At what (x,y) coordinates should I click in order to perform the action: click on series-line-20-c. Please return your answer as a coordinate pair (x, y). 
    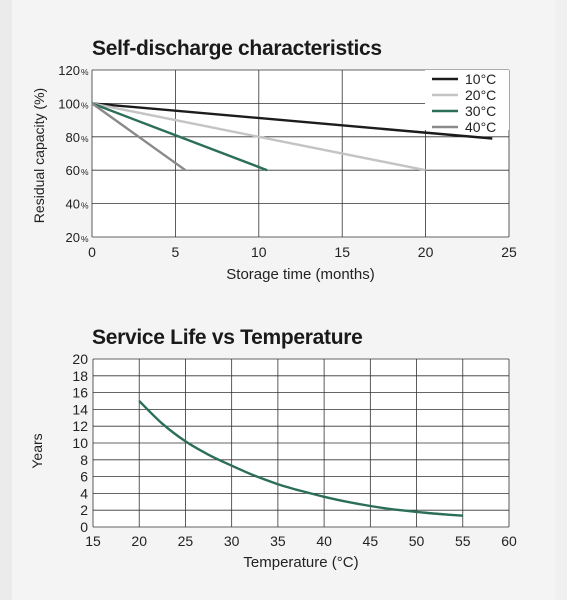
    Looking at the image, I should click on (258, 137).